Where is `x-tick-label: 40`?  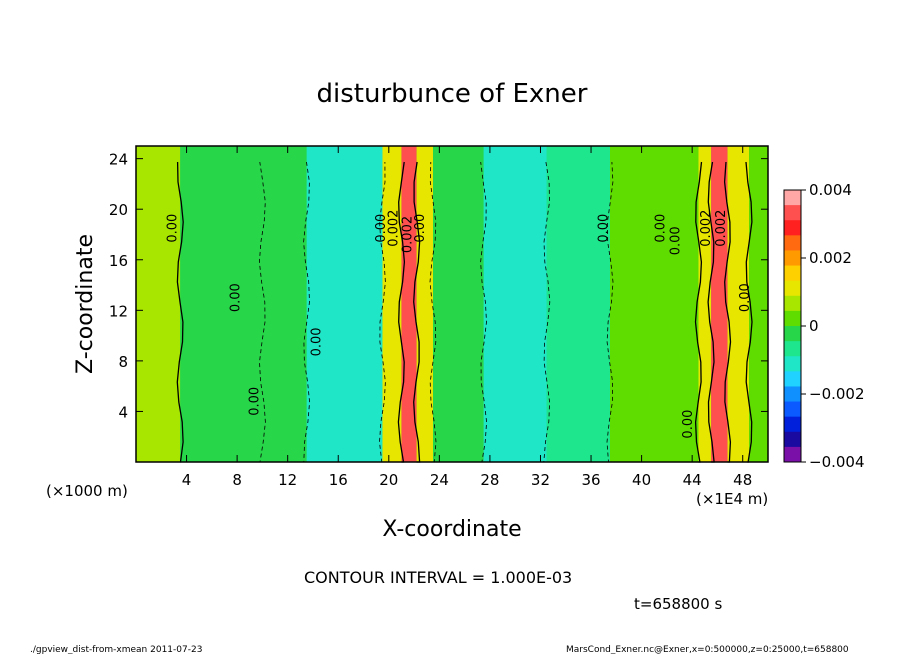 x-tick-label: 40 is located at coordinates (641, 480).